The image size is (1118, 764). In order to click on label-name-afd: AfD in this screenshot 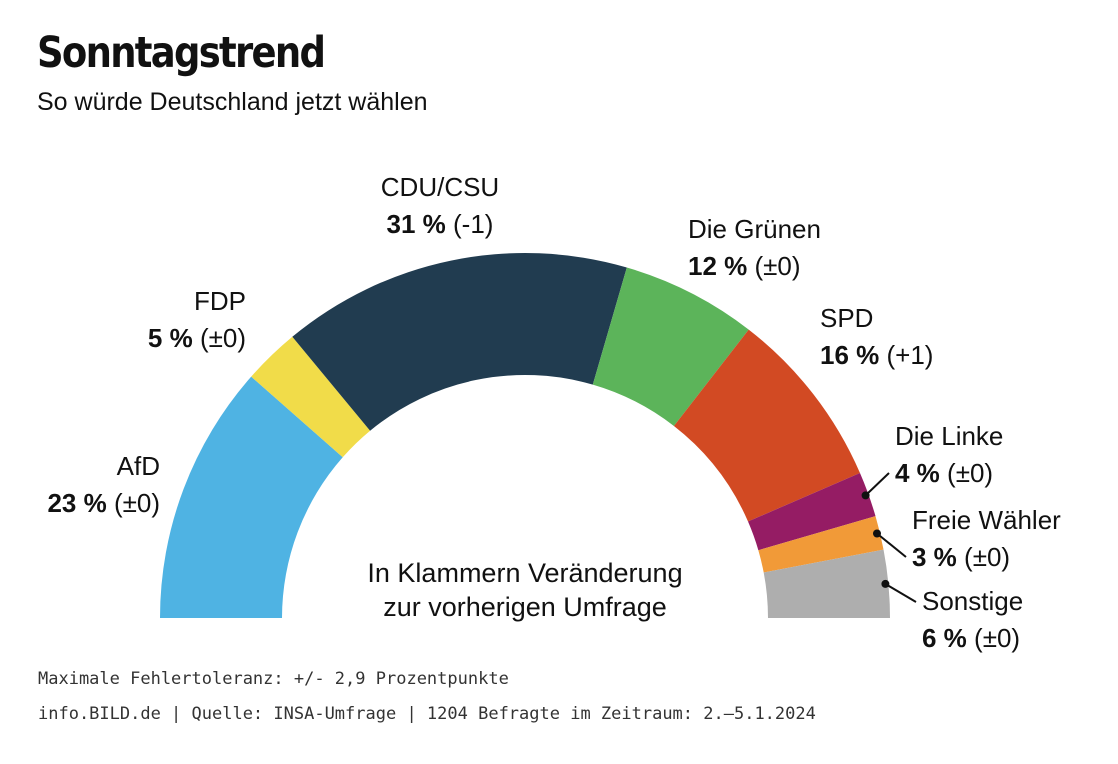, I will do `click(138, 466)`.